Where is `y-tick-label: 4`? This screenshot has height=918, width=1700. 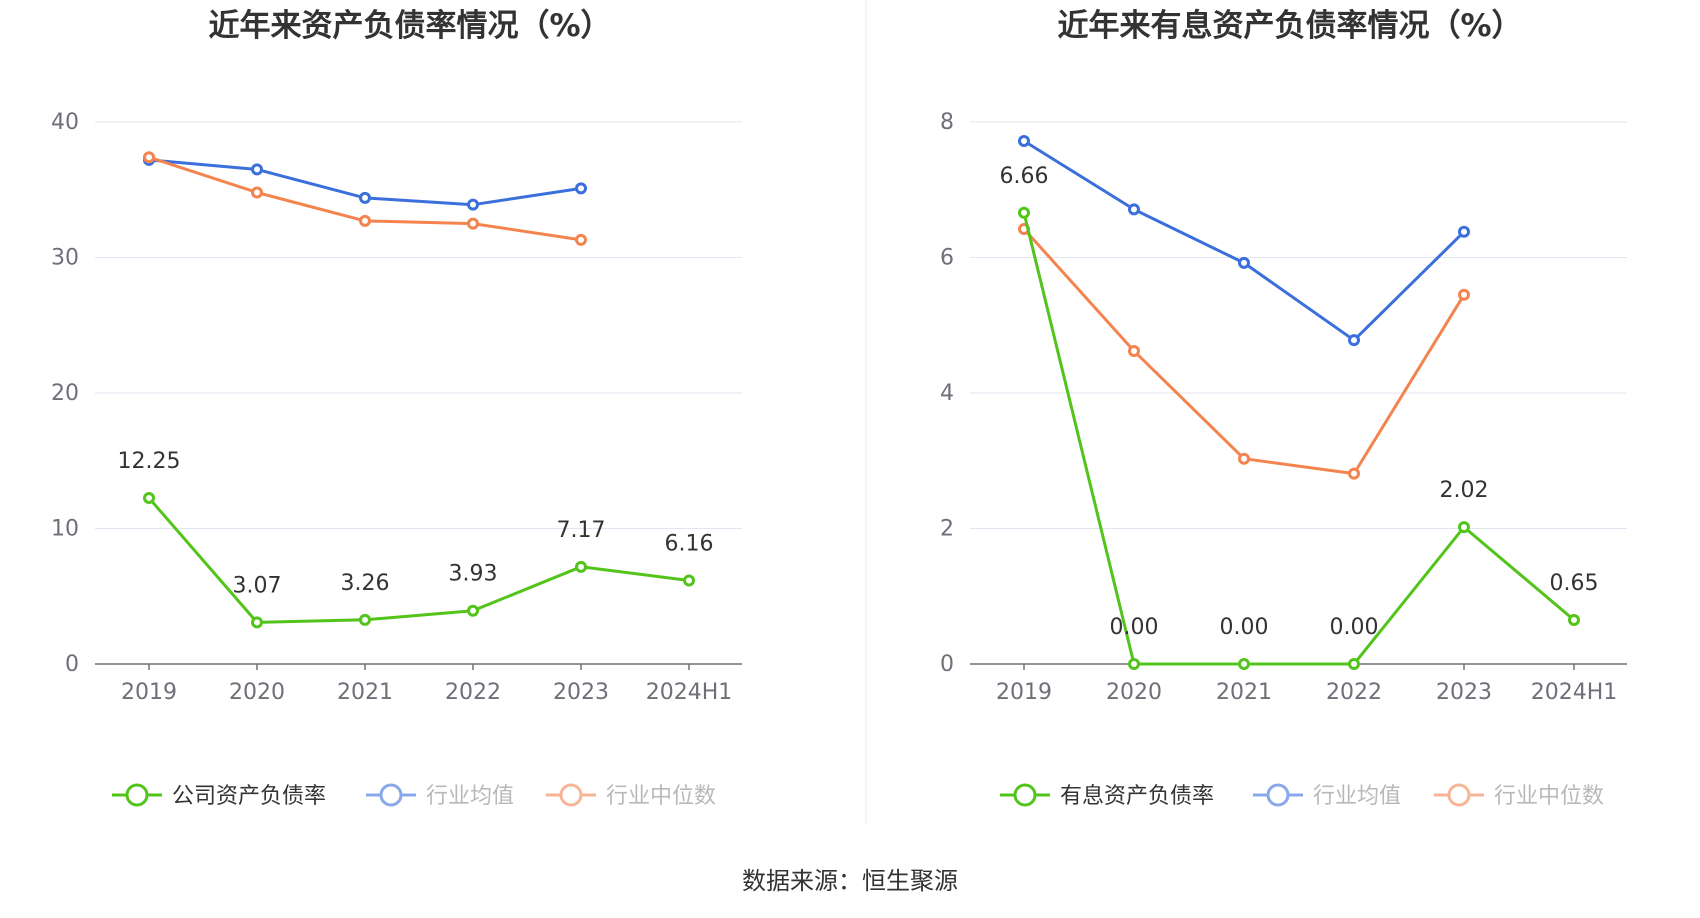
y-tick-label: 4 is located at coordinates (947, 393).